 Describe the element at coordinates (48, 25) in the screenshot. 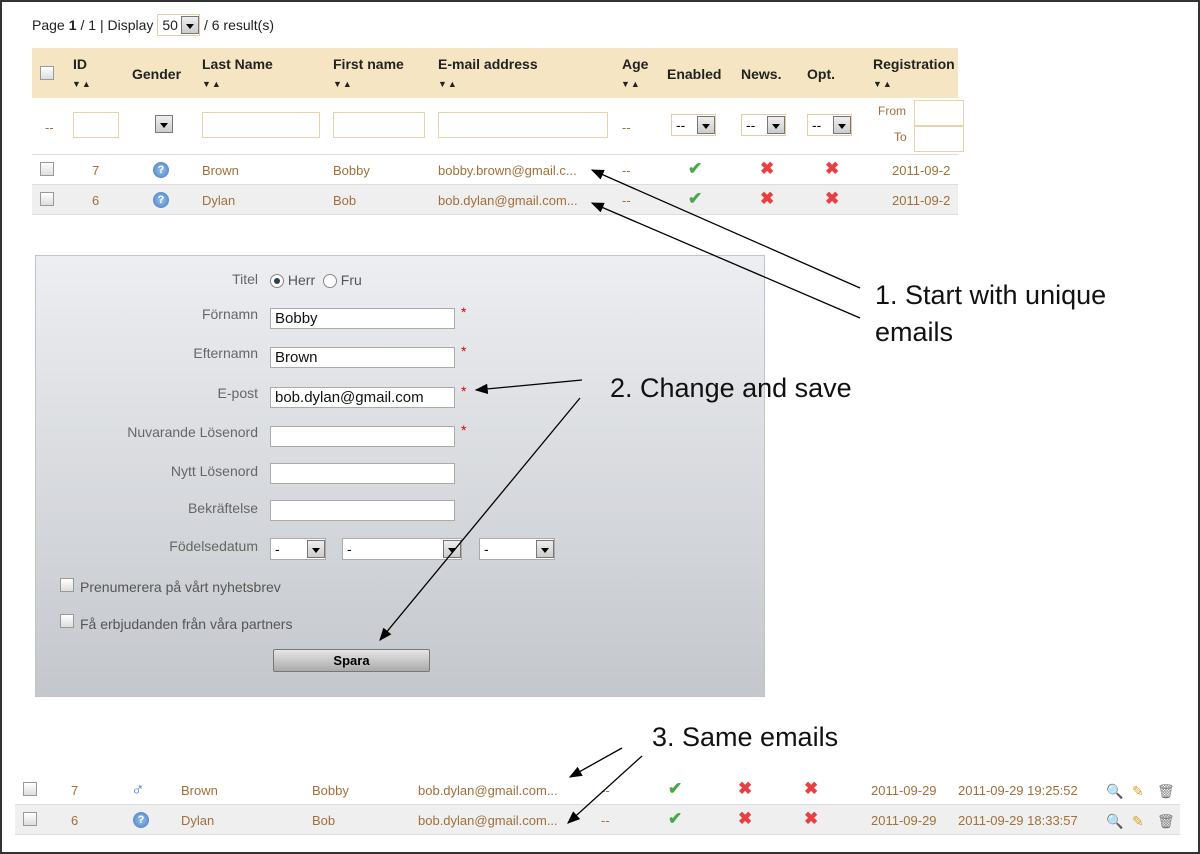

I see `page-label: Page` at that location.